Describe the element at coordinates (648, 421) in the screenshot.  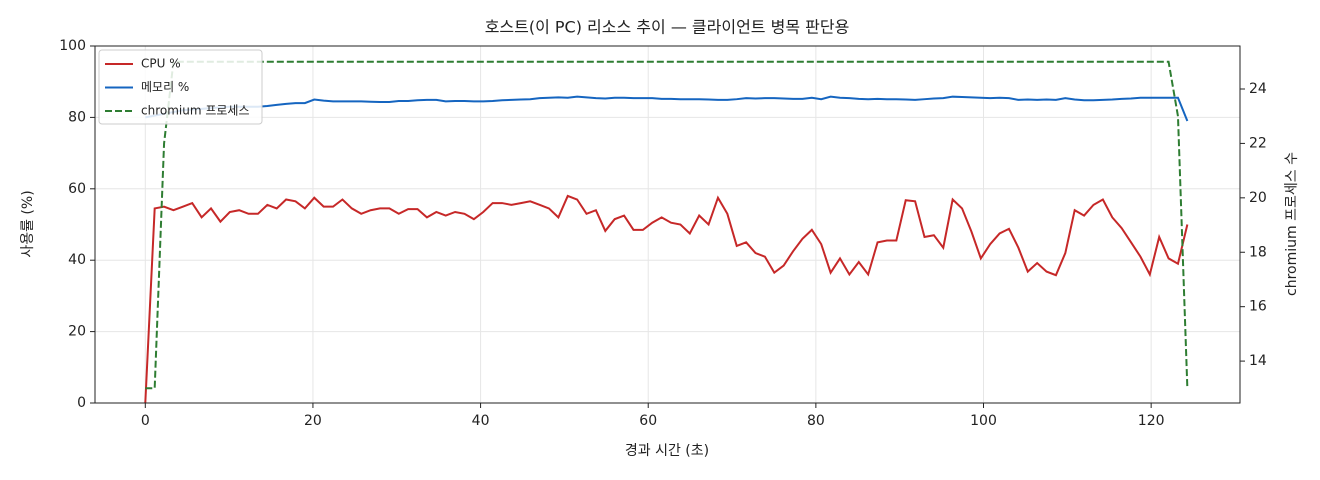
I see `x-tick-label: 60` at that location.